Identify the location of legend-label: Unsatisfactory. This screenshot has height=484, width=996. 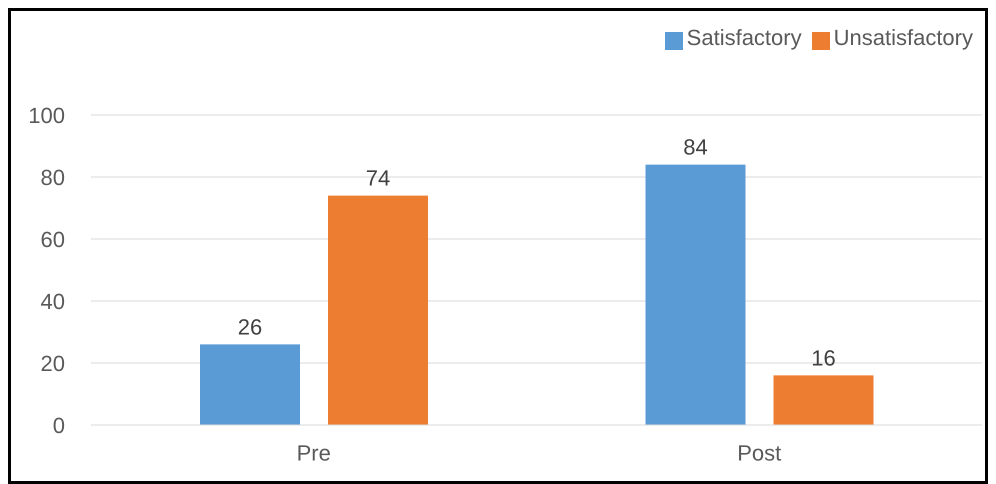
(903, 37).